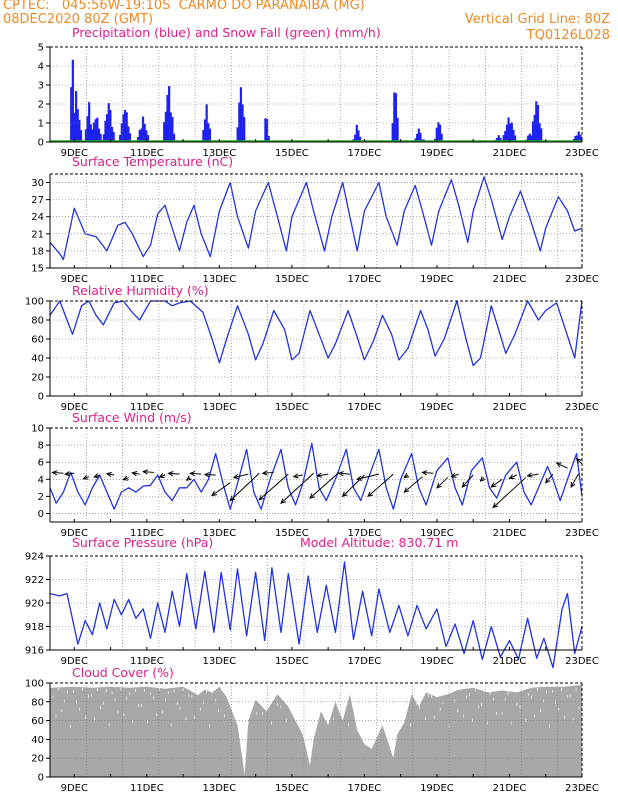  I want to click on rh-title: Relative Humidity (%), so click(140, 290).